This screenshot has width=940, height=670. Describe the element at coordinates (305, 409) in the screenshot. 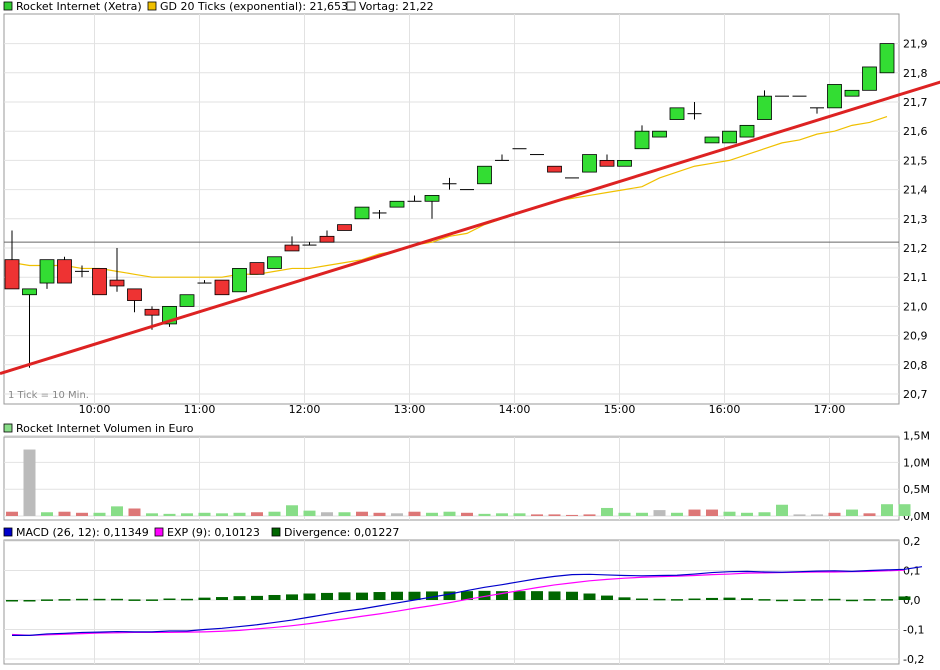

I see `x-tick-label: 12:00` at that location.